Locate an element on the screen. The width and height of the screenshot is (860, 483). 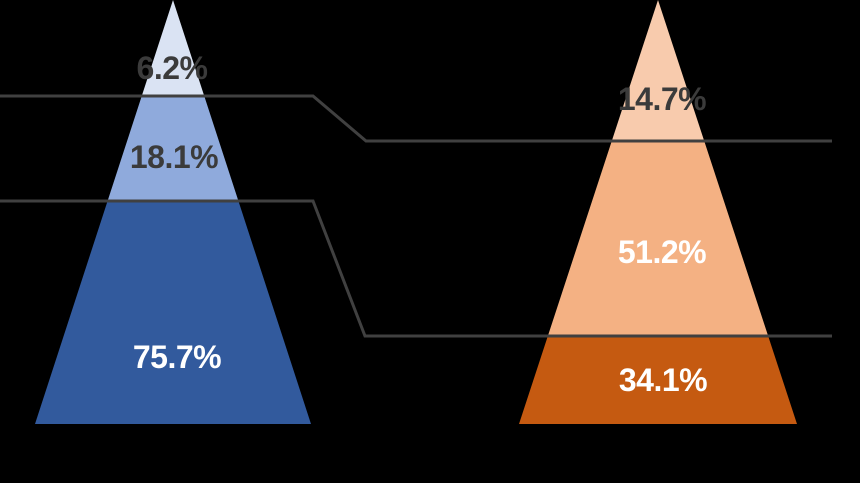
pyramid-left-segment-0-label: 6.2% is located at coordinates (172, 68).